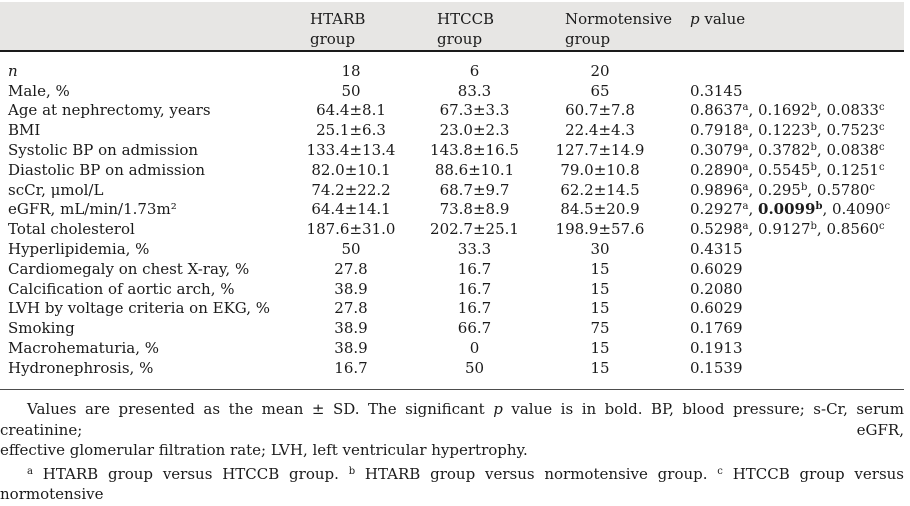 This screenshot has height=506, width=910. What do you see at coordinates (351, 209) in the screenshot?
I see `cell-htarb: 64.4±14.1` at bounding box center [351, 209].